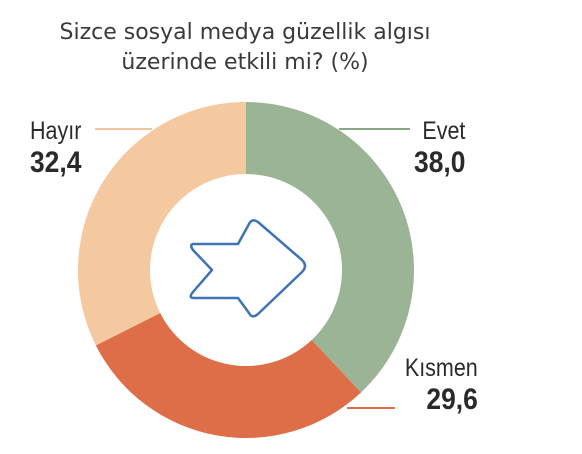 The width and height of the screenshot is (582, 454). I want to click on arrow-right-icon, so click(248, 268).